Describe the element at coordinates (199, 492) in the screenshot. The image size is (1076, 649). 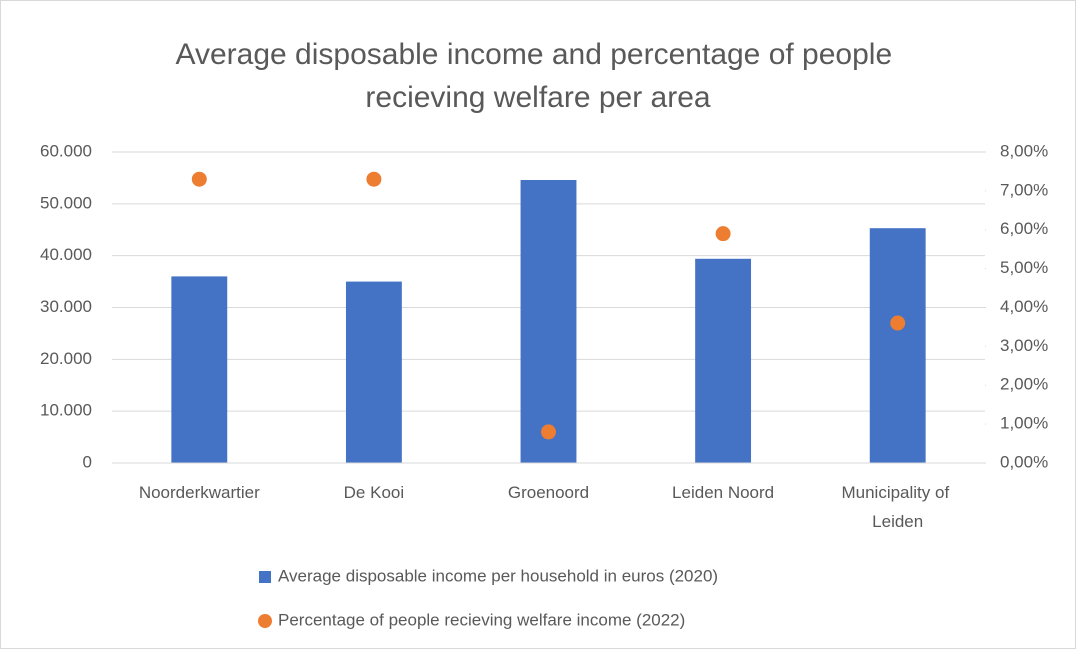
I see `x-tick-label: Noorderkwartier` at that location.